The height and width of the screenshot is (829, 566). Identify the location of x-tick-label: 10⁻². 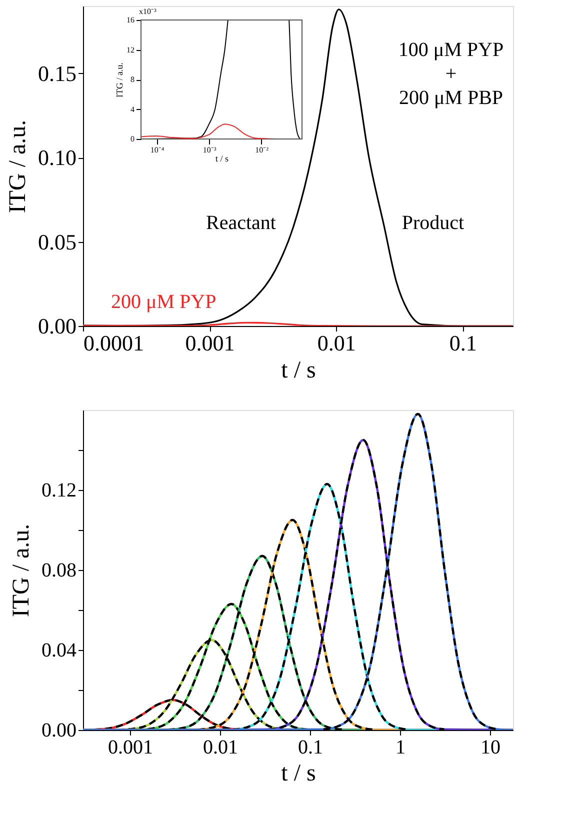
(262, 150).